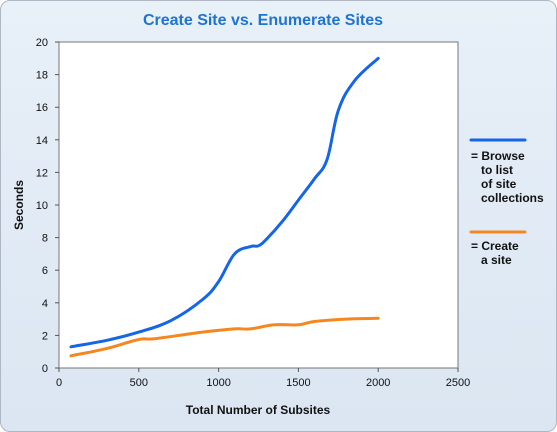 This screenshot has height=432, width=557. Describe the element at coordinates (139, 383) in the screenshot. I see `x-tick-label: 500` at that location.